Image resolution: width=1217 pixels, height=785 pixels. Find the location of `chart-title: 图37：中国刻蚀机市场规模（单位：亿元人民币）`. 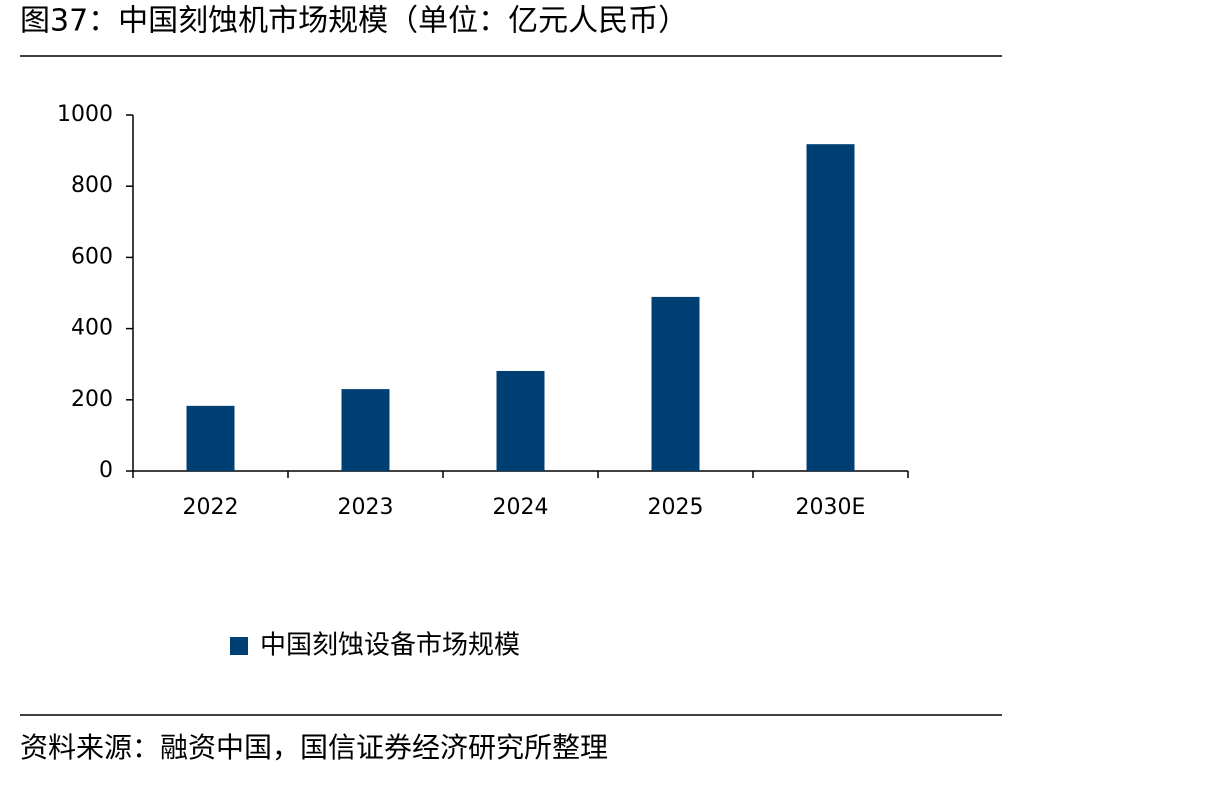

chart-title: 图37：中国刻蚀机市场规模（单位：亿元人民币） is located at coordinates (354, 21).